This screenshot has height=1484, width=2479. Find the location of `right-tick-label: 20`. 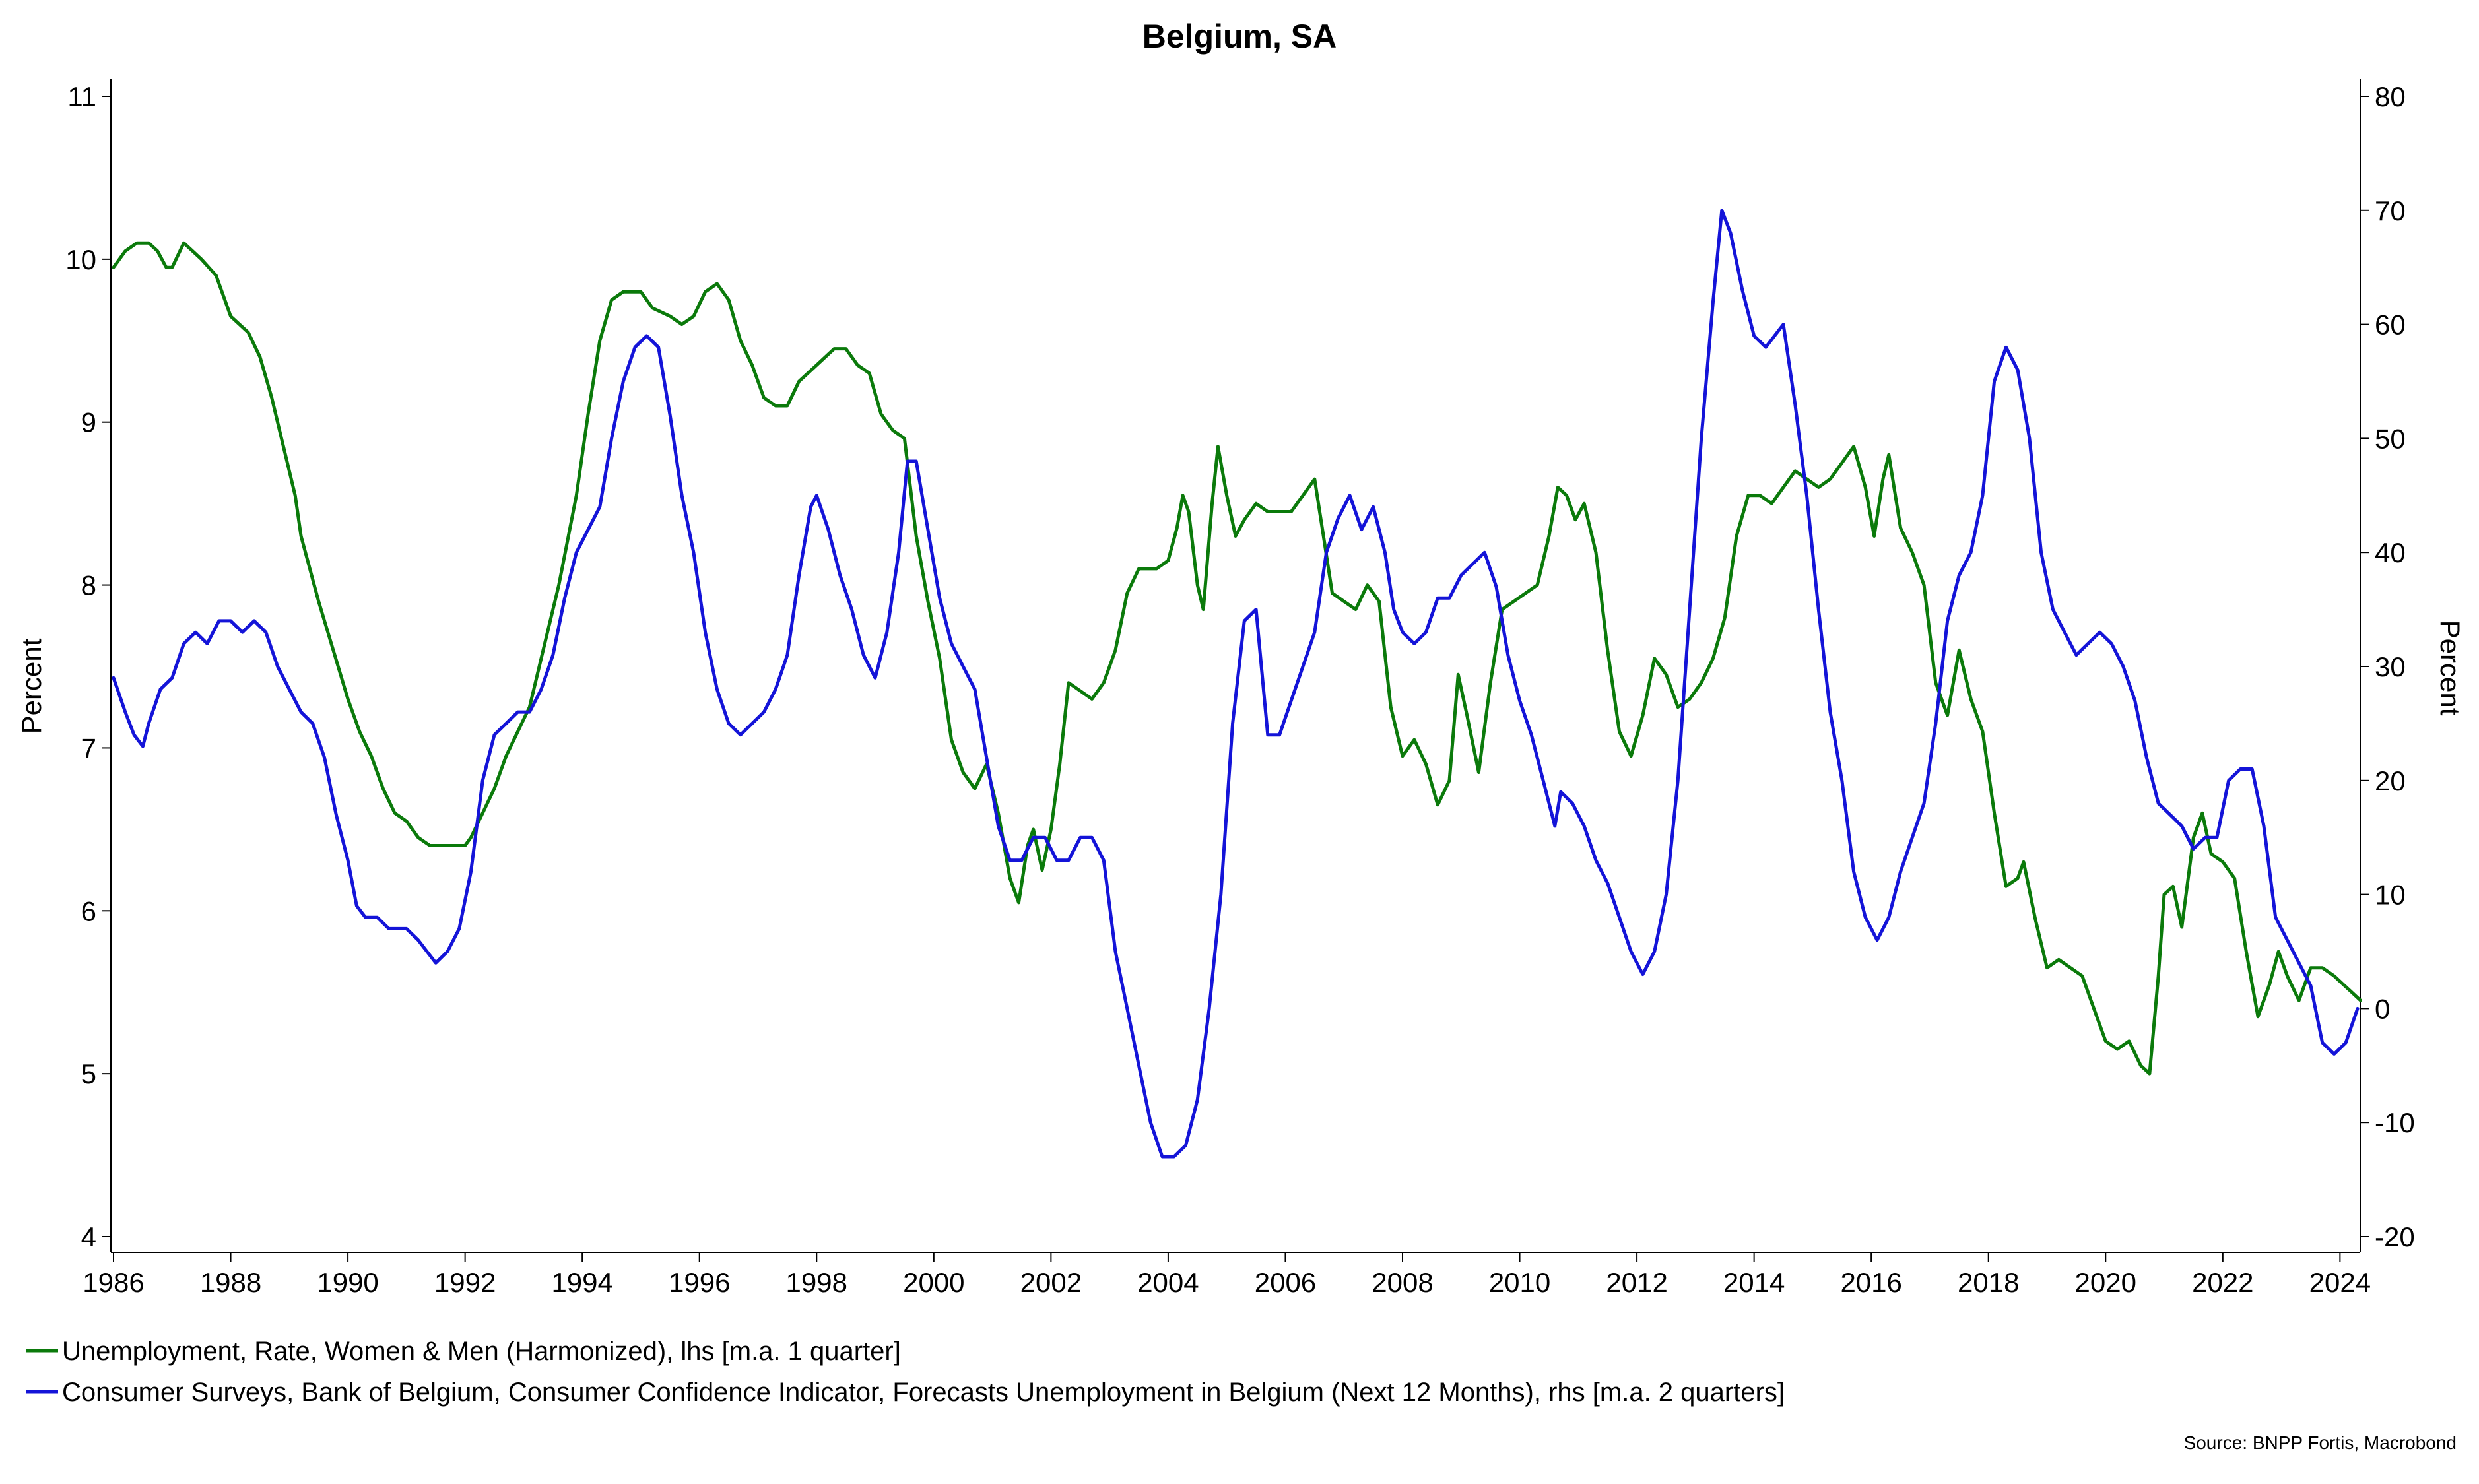

right-tick-label: 20 is located at coordinates (2391, 780).